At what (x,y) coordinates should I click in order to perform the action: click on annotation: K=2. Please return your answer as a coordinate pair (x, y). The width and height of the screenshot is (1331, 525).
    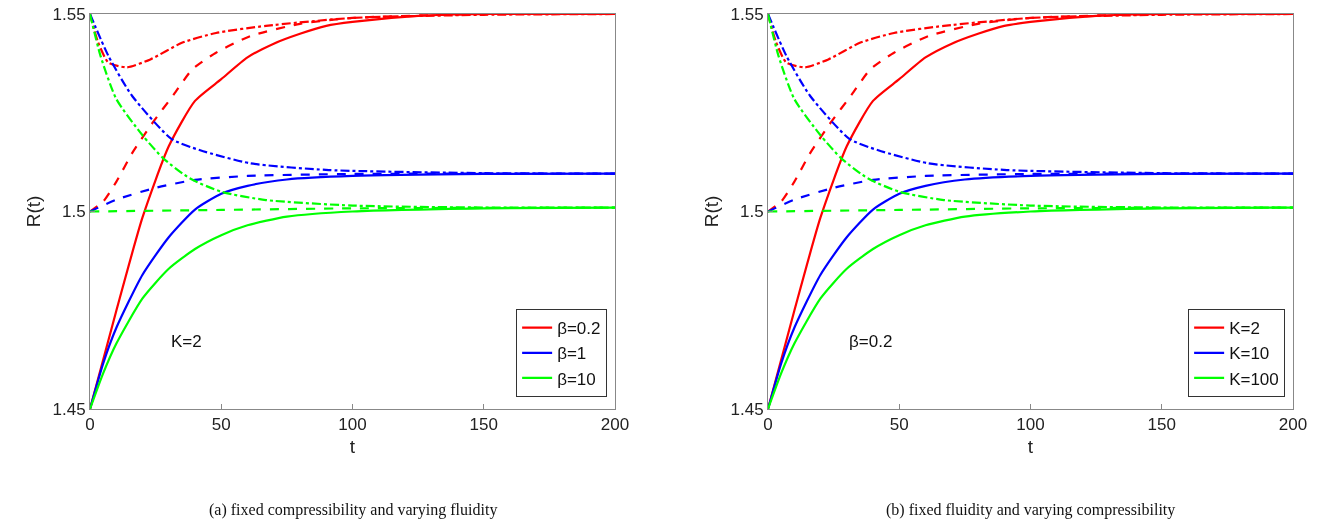
    Looking at the image, I should click on (186, 341).